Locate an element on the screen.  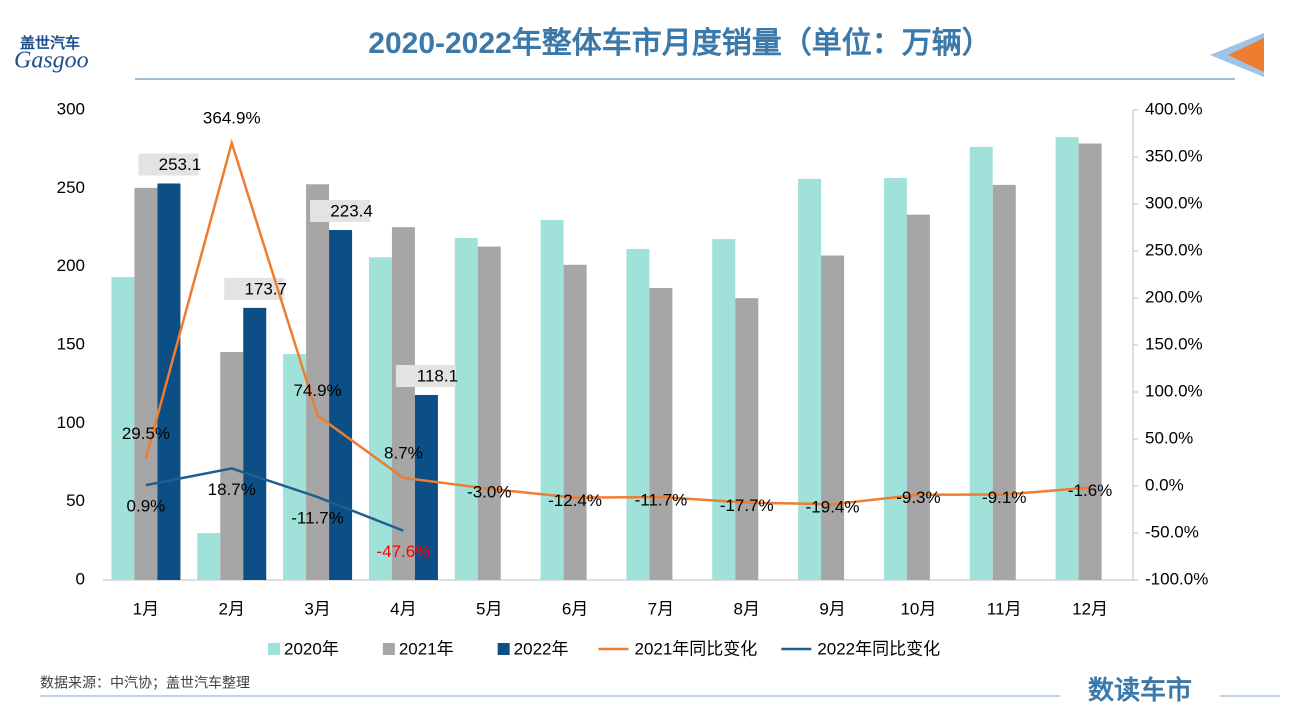
x-tick-label: 11月 is located at coordinates (1004, 608).